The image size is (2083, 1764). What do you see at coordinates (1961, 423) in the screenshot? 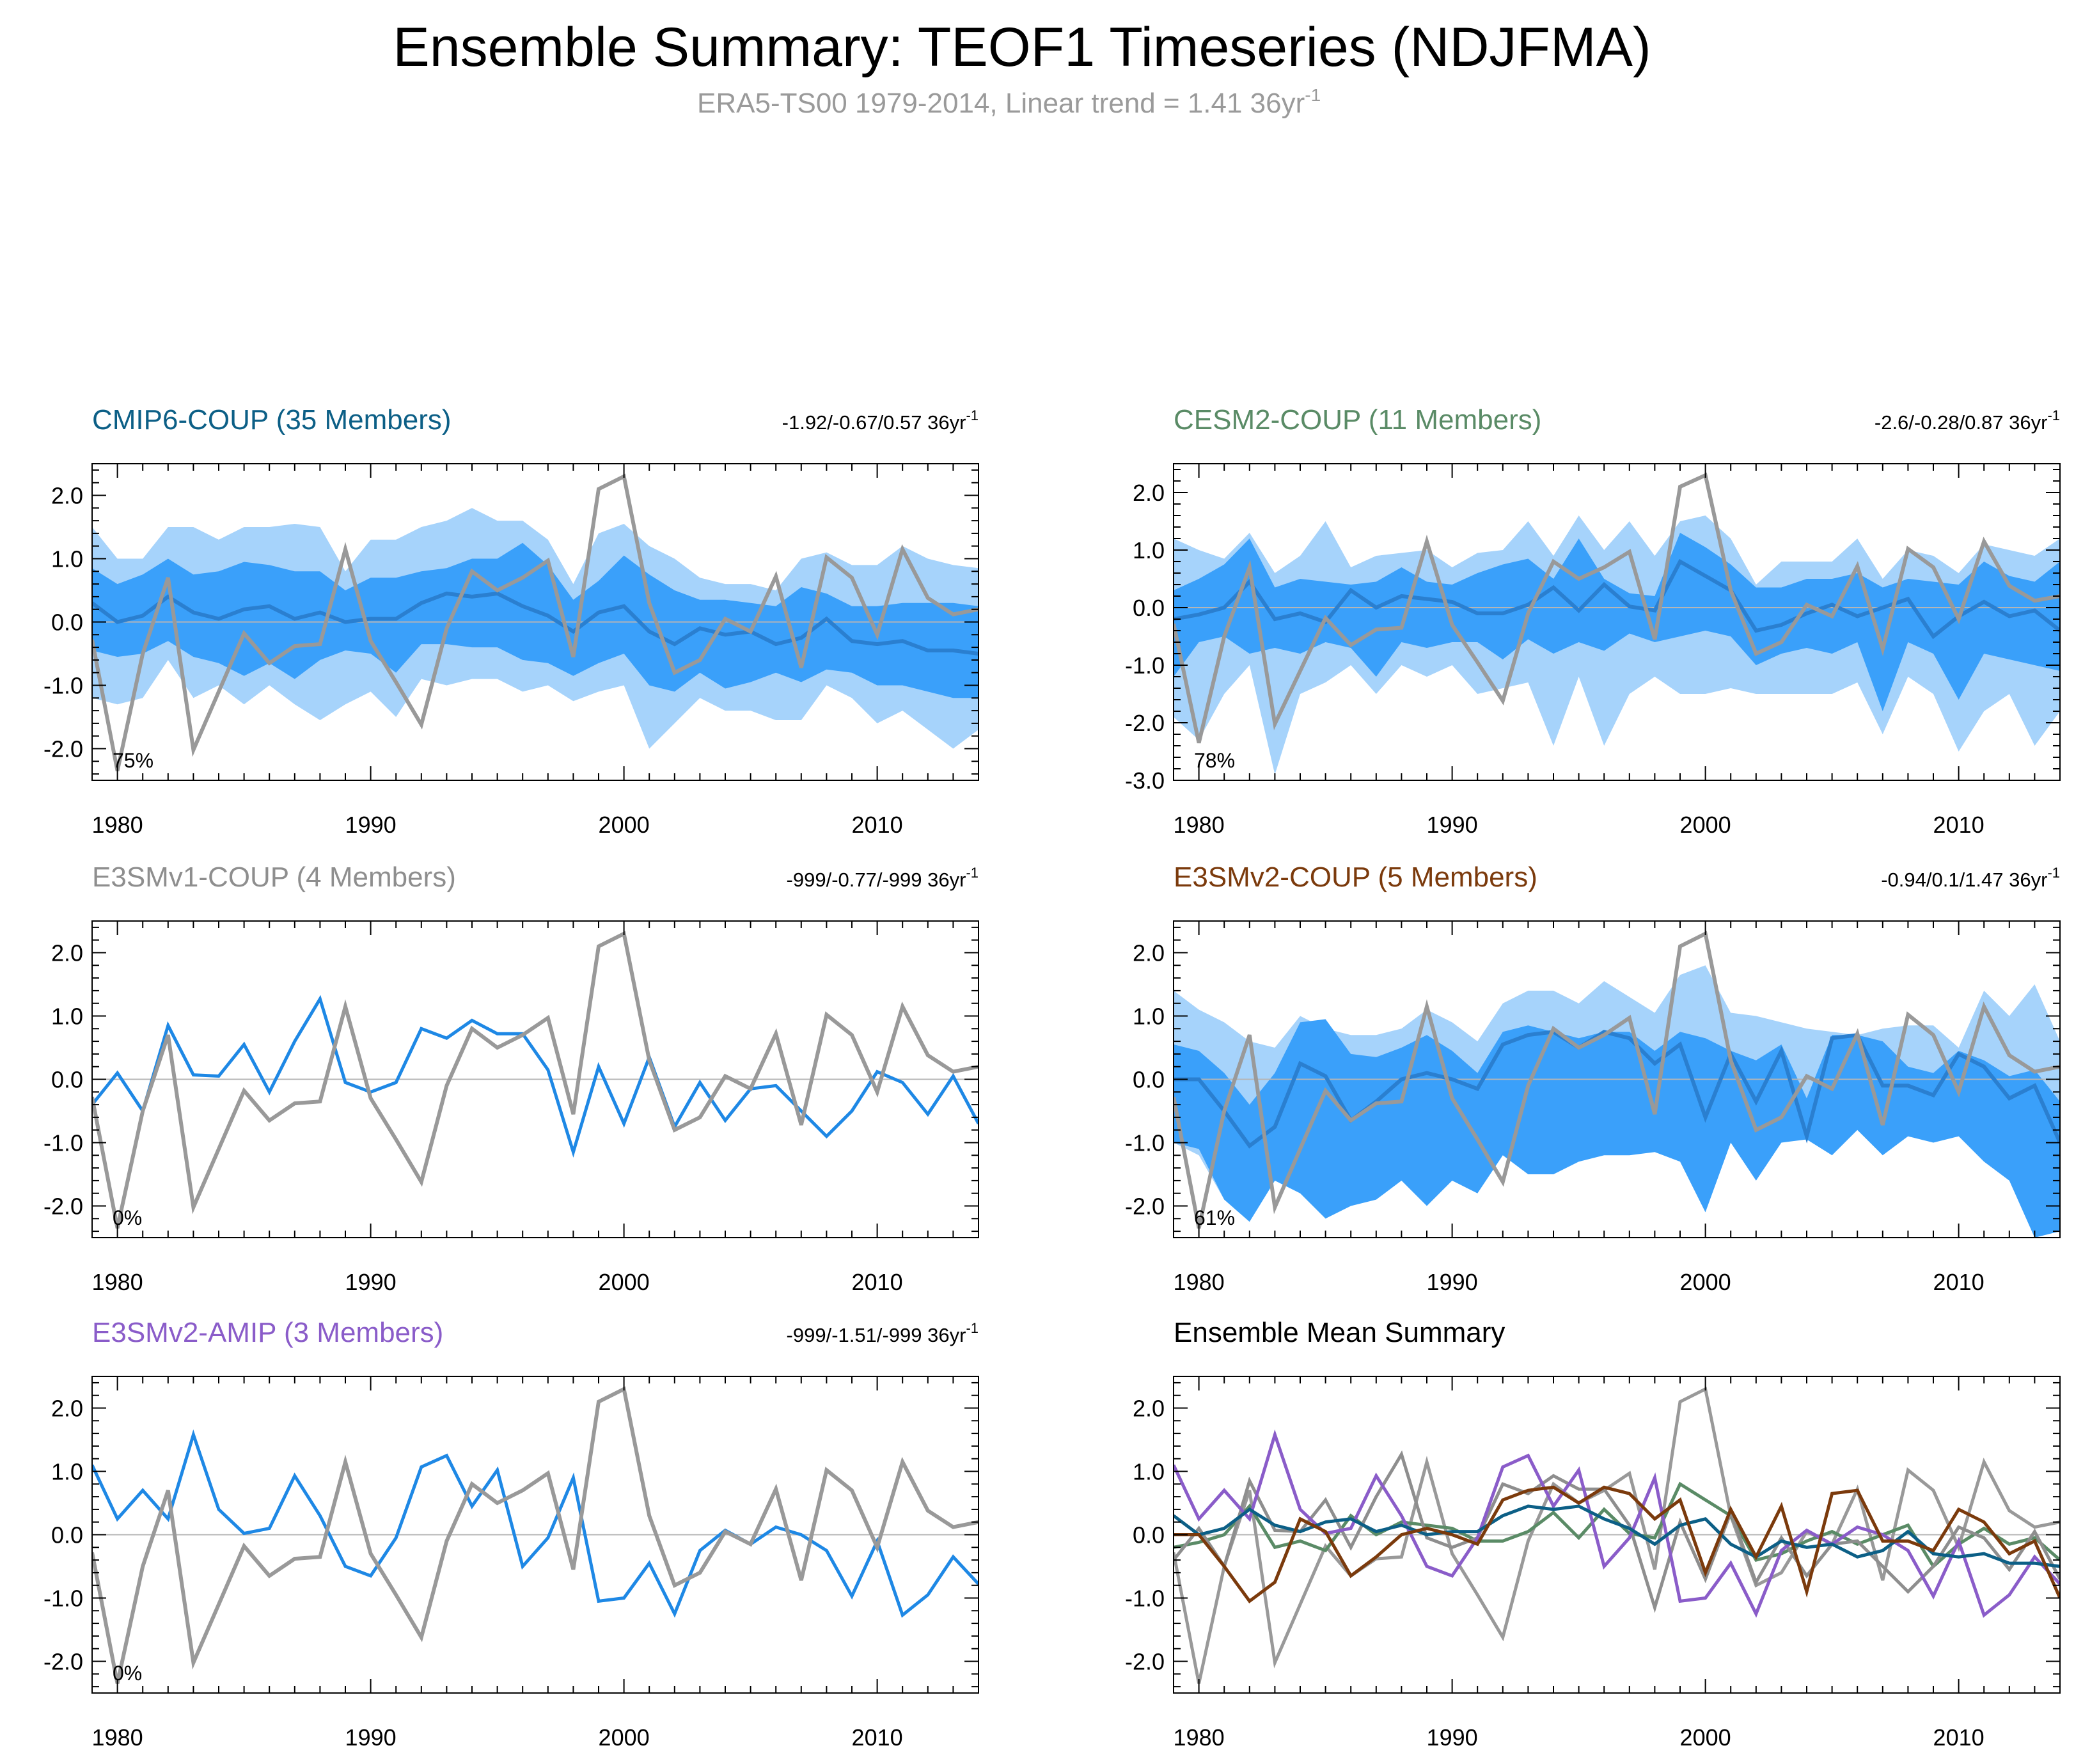
I see `trend-label-text: -2.6/-0.28/0.87 36yr` at bounding box center [1961, 423].